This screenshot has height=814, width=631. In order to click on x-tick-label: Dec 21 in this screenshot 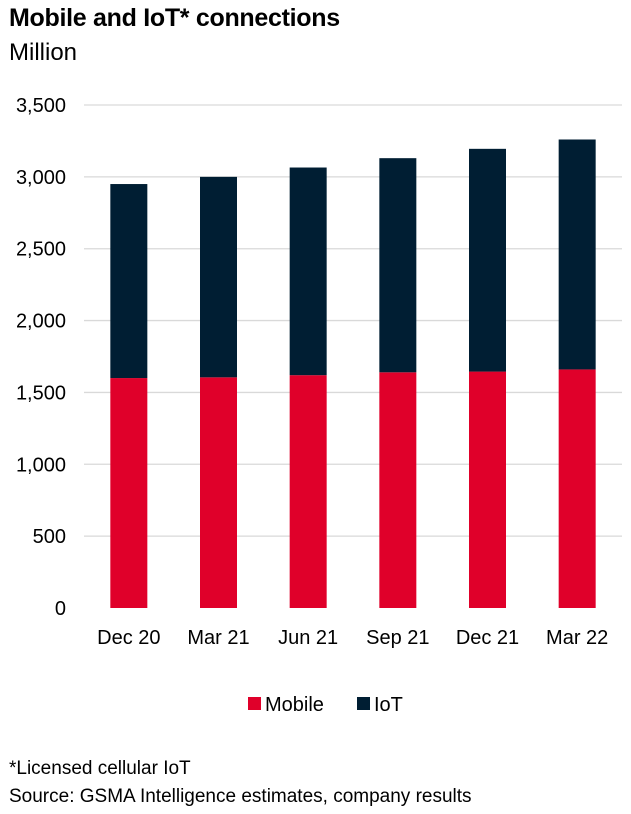, I will do `click(487, 638)`.